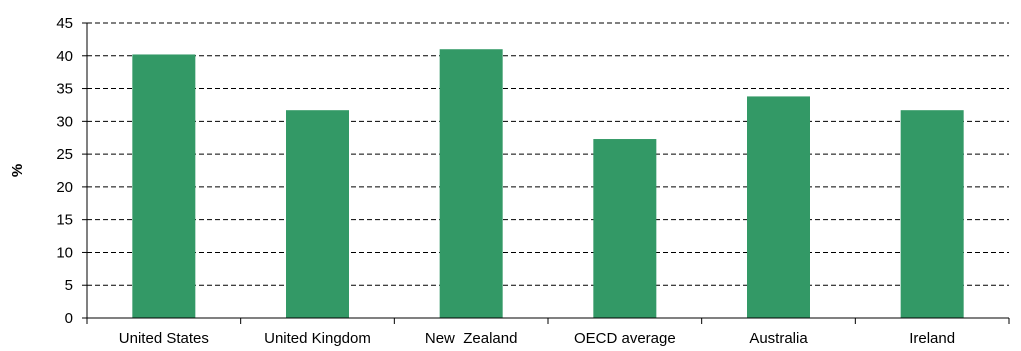  Describe the element at coordinates (64, 23) in the screenshot. I see `y-tick-label: 45` at that location.